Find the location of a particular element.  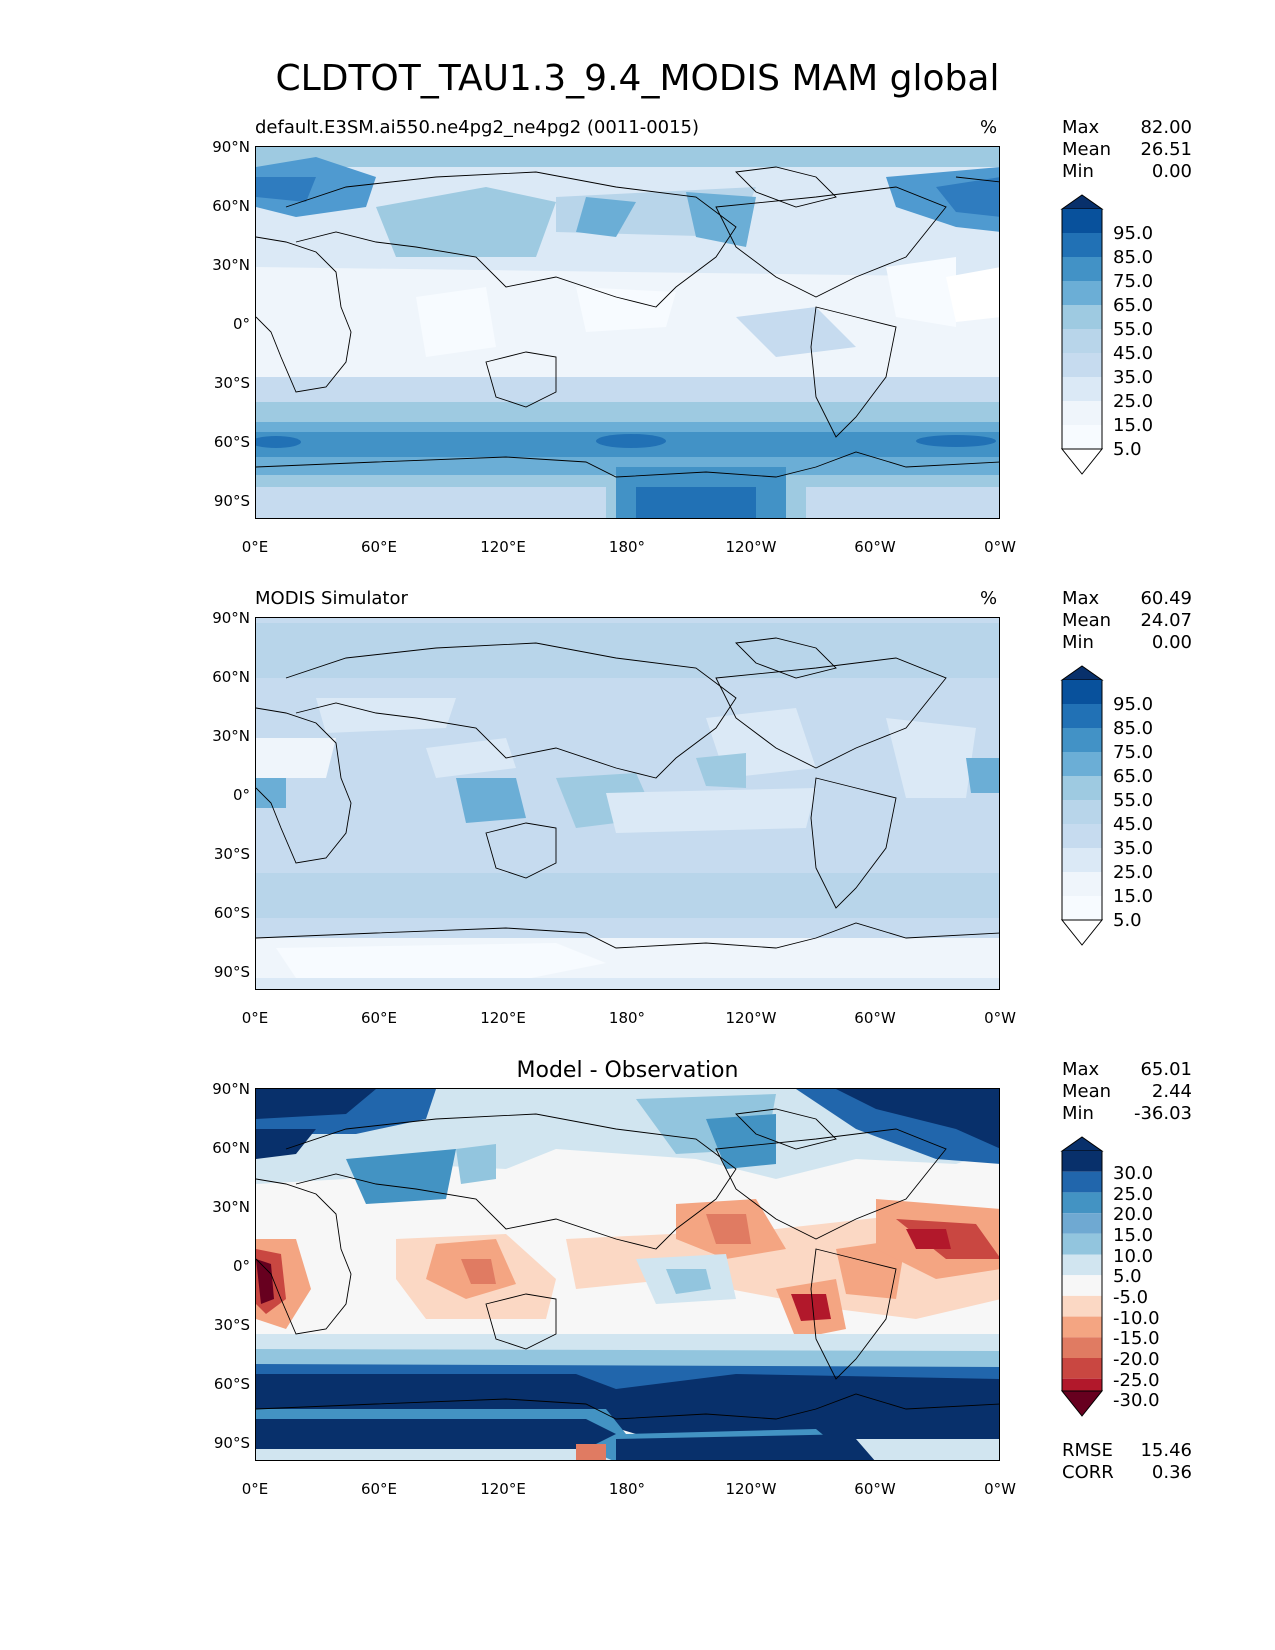

stat-max-value: 60.49 is located at coordinates (1166, 598).